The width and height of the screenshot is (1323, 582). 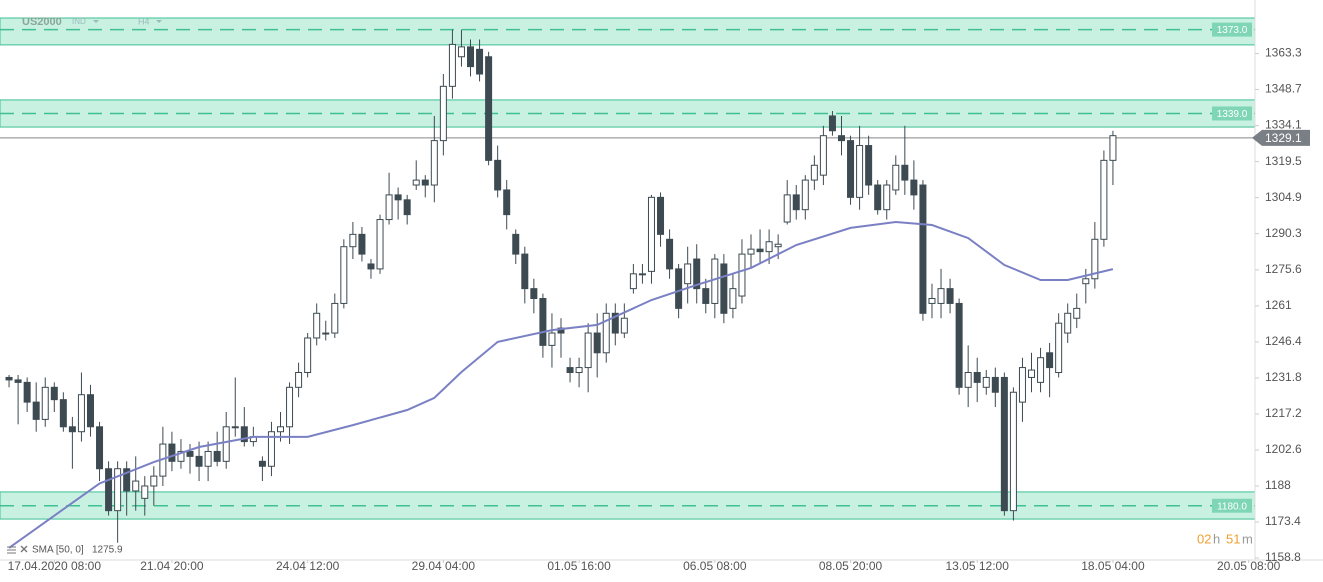 I want to click on x-tick-label: 13.05 12:00, so click(x=978, y=566).